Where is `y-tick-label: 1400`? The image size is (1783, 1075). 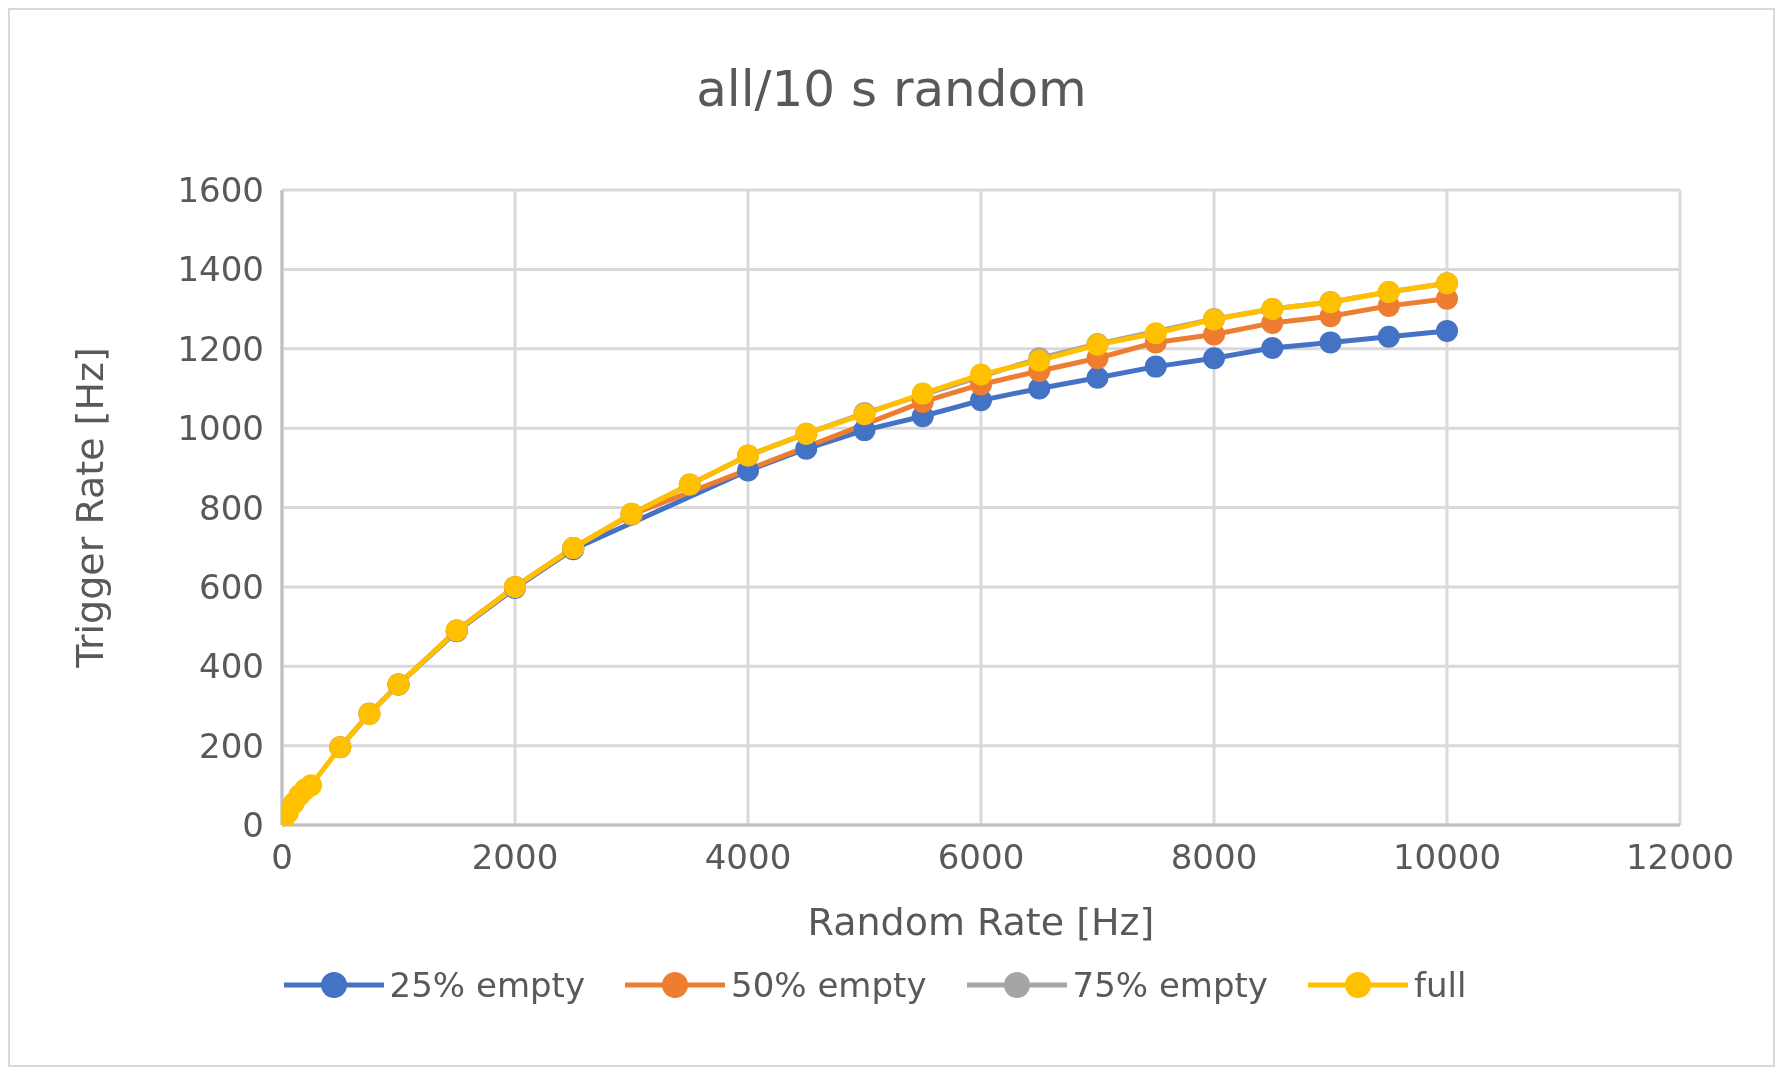 y-tick-label: 1400 is located at coordinates (220, 269).